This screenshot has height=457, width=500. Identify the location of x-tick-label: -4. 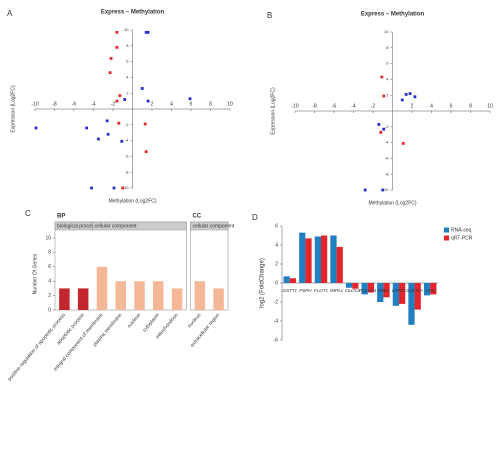
(93, 104).